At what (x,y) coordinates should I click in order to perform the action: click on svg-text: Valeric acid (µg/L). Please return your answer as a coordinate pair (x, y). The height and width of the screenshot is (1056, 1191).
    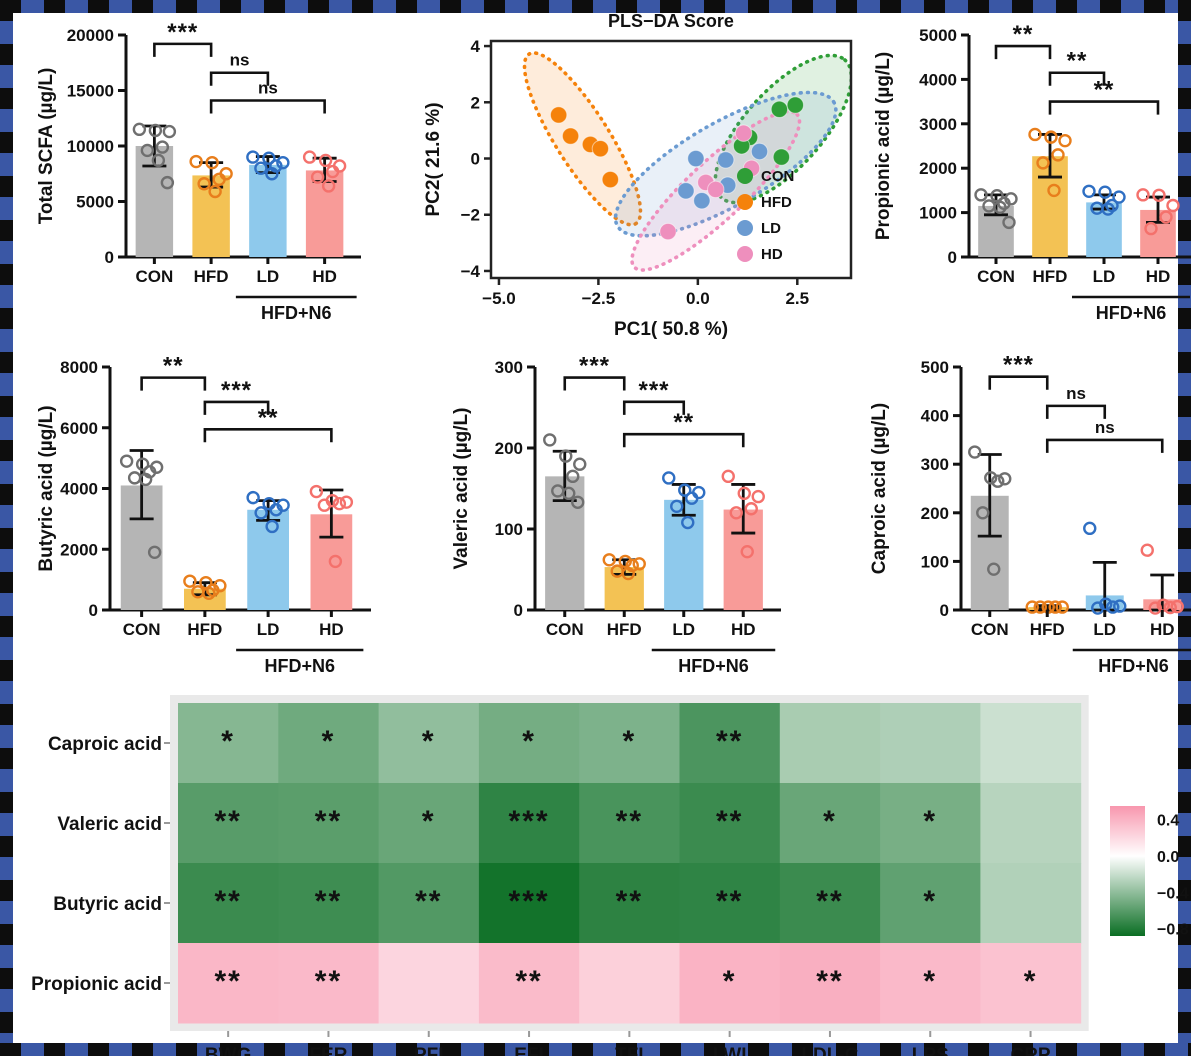
    Looking at the image, I should click on (461, 489).